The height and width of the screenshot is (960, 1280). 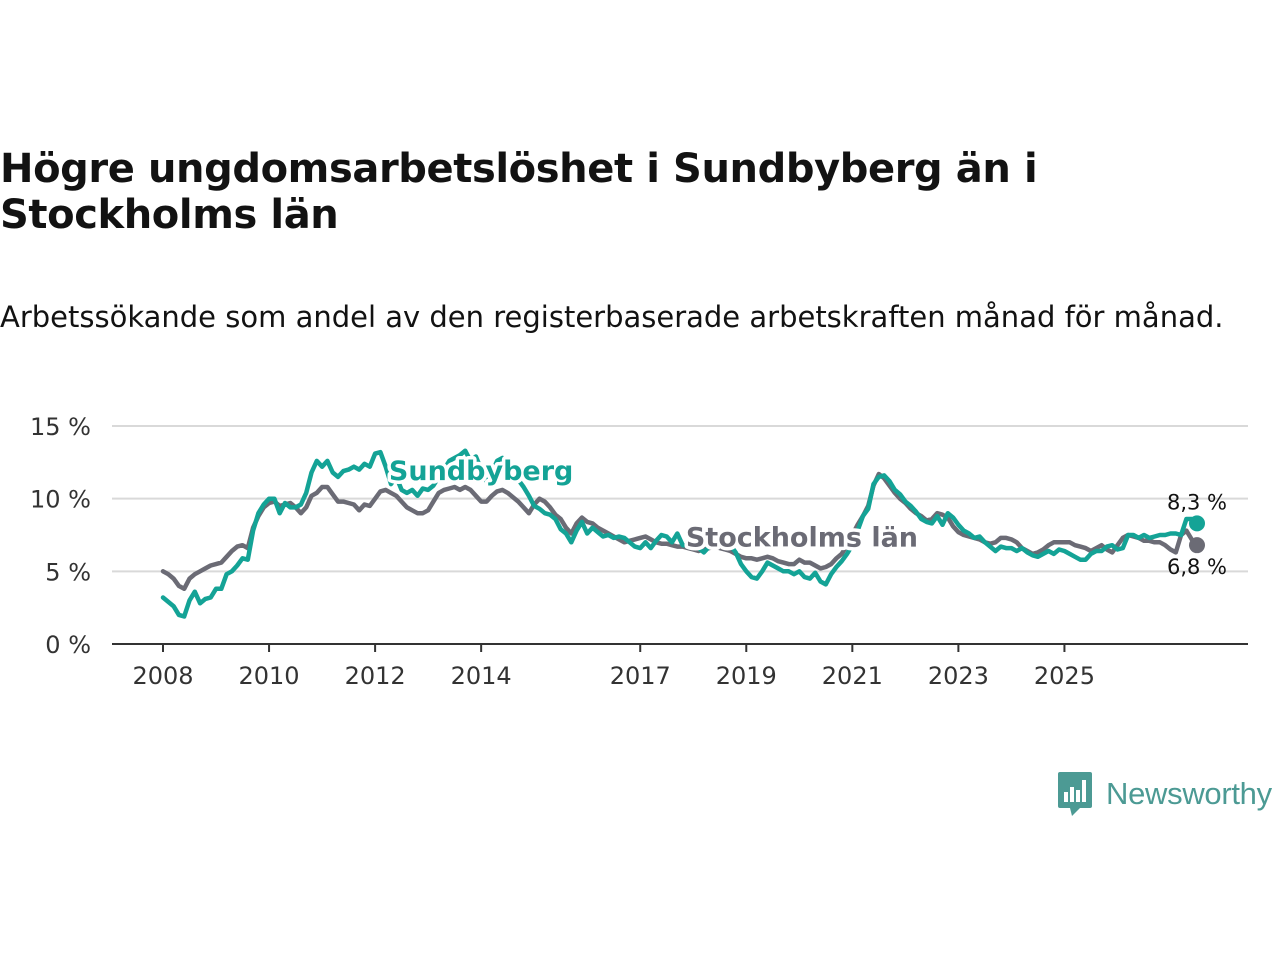 What do you see at coordinates (640, 676) in the screenshot?
I see `x-tick-label: 2017` at bounding box center [640, 676].